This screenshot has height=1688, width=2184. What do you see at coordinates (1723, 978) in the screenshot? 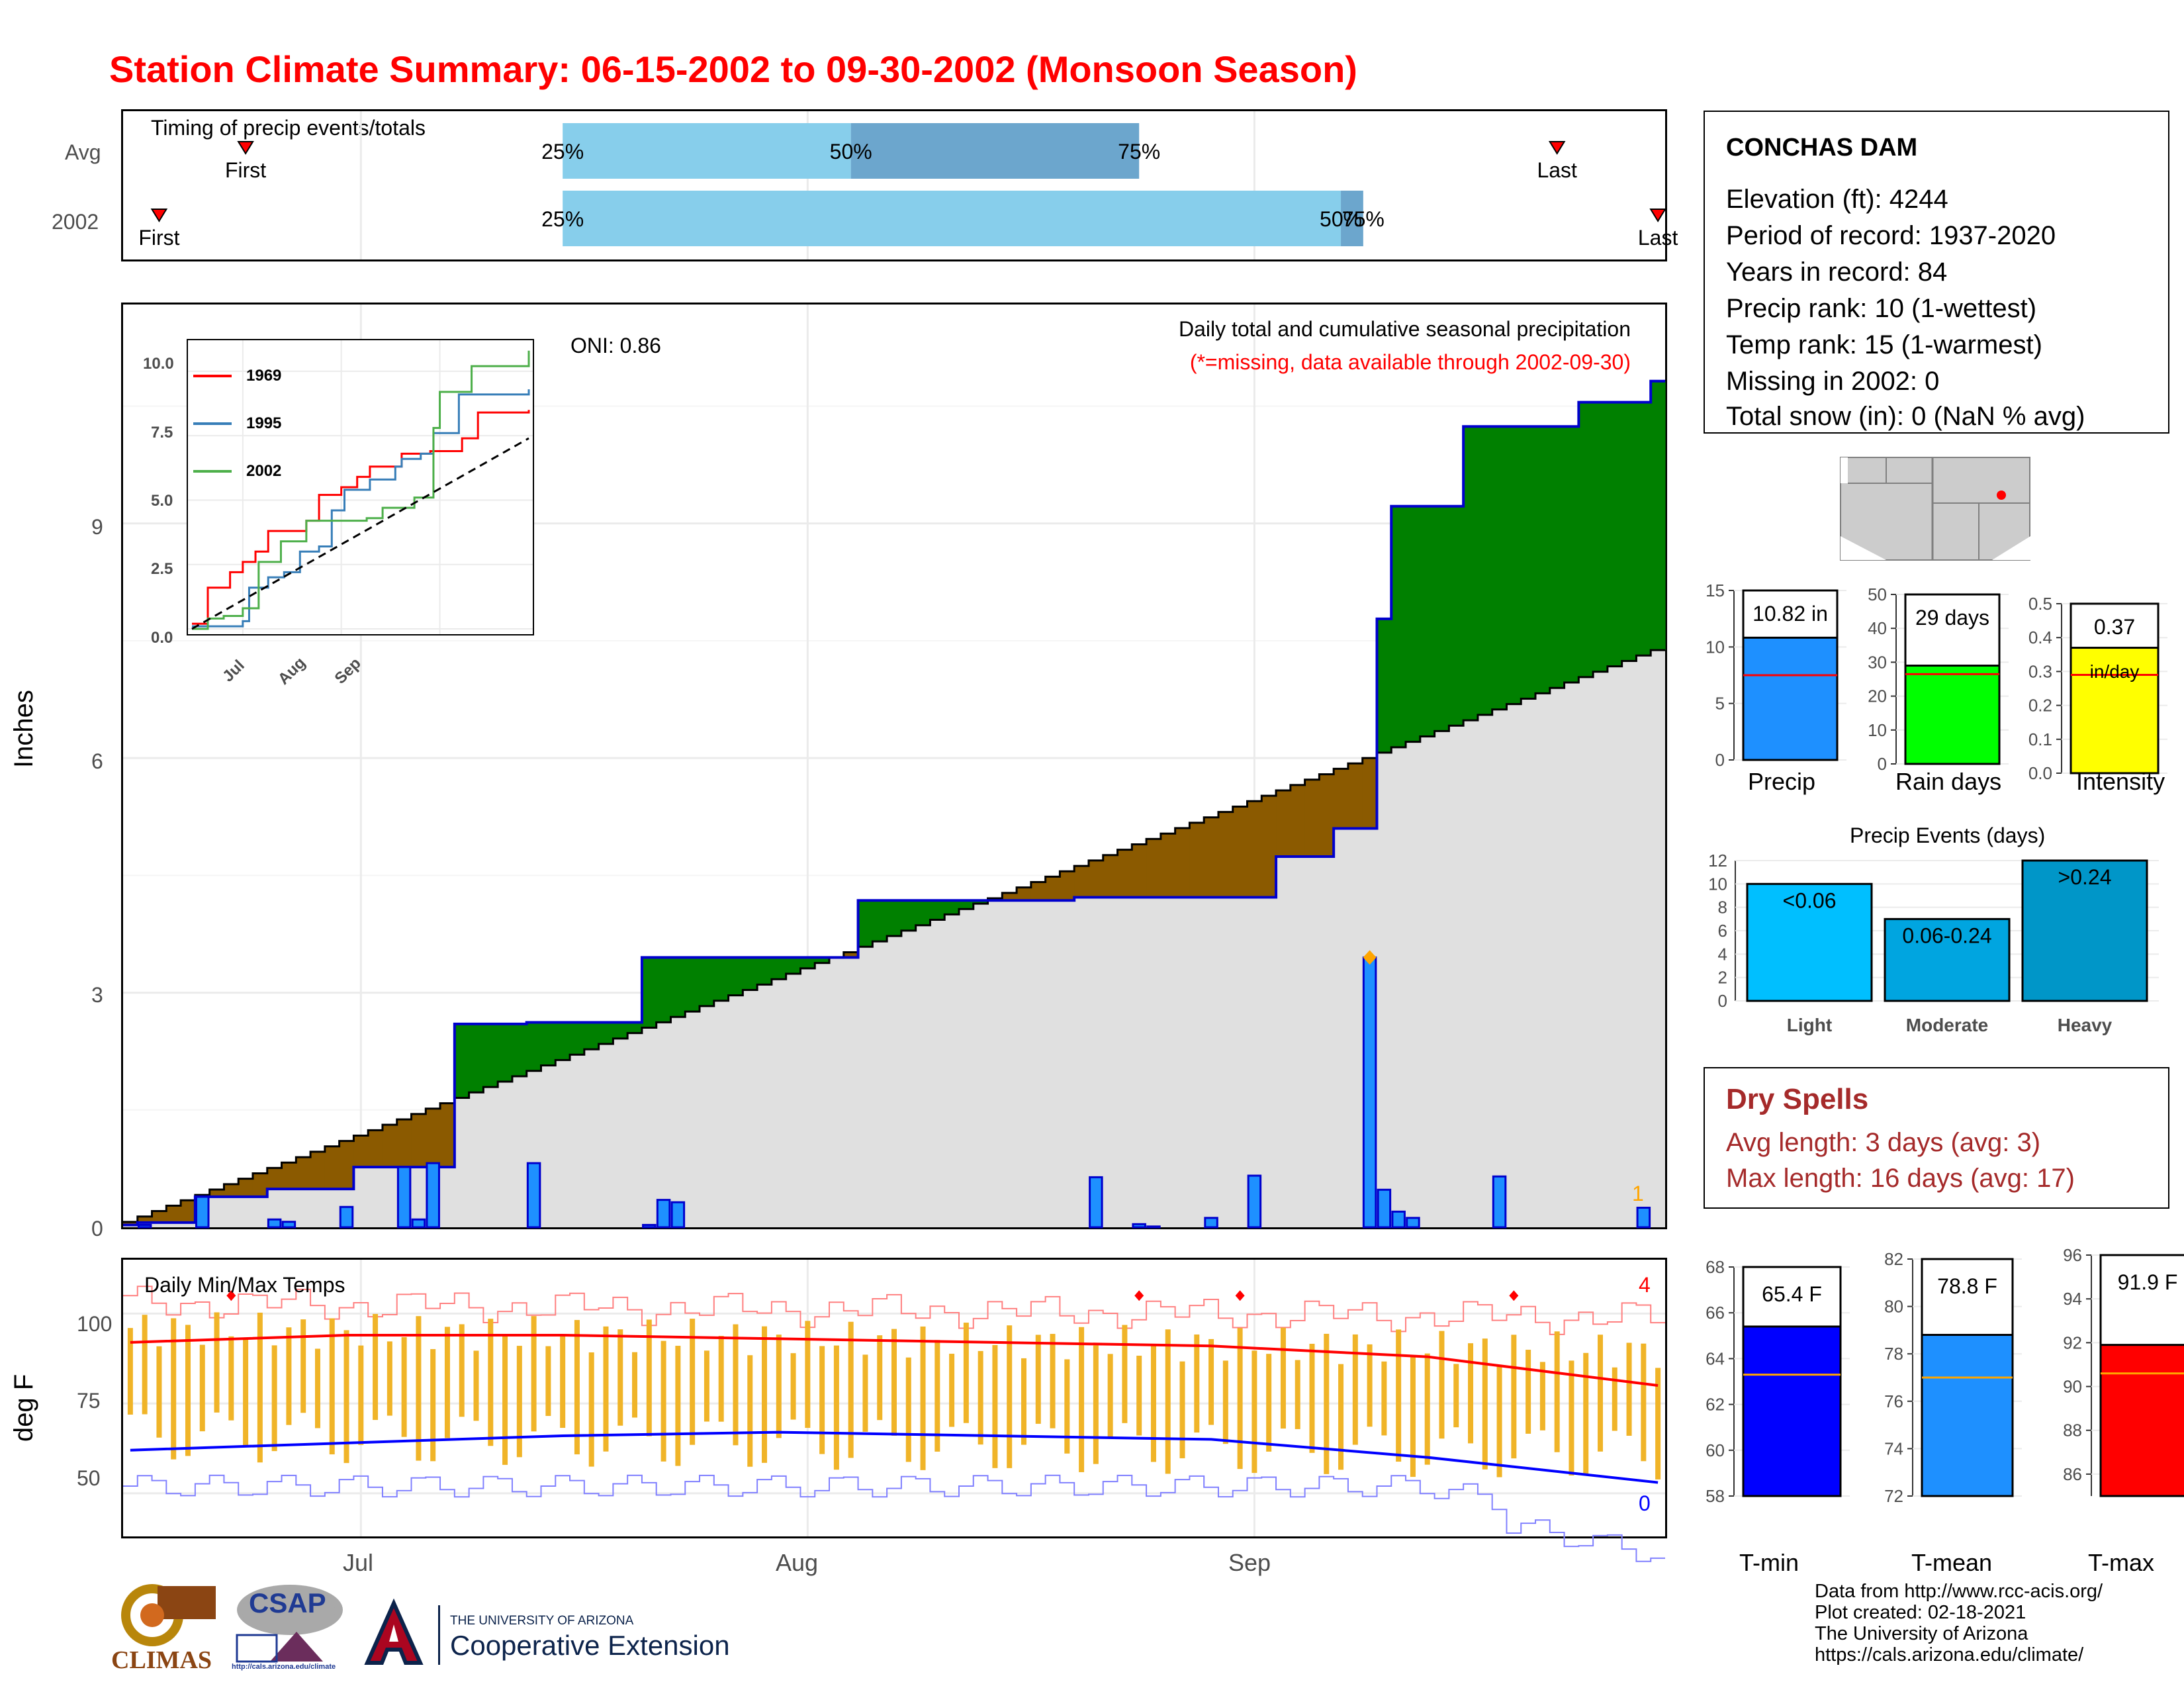
I see `events-tick-label: 2` at bounding box center [1723, 978].